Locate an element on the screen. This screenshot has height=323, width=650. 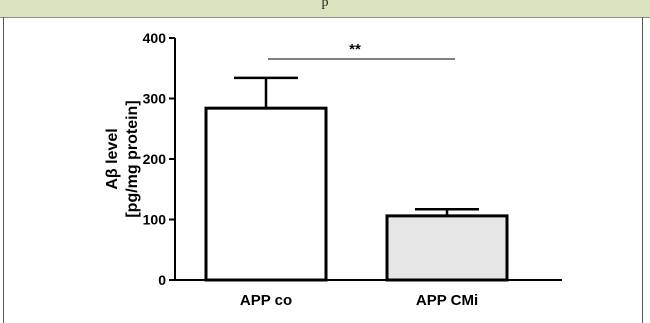
y-axis-label-line1: Aβ level is located at coordinates (112, 158).